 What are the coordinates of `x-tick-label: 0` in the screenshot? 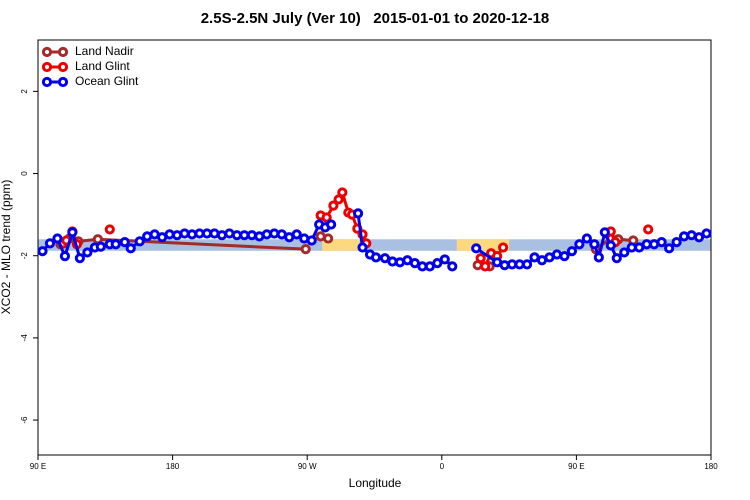 It's located at (442, 466).